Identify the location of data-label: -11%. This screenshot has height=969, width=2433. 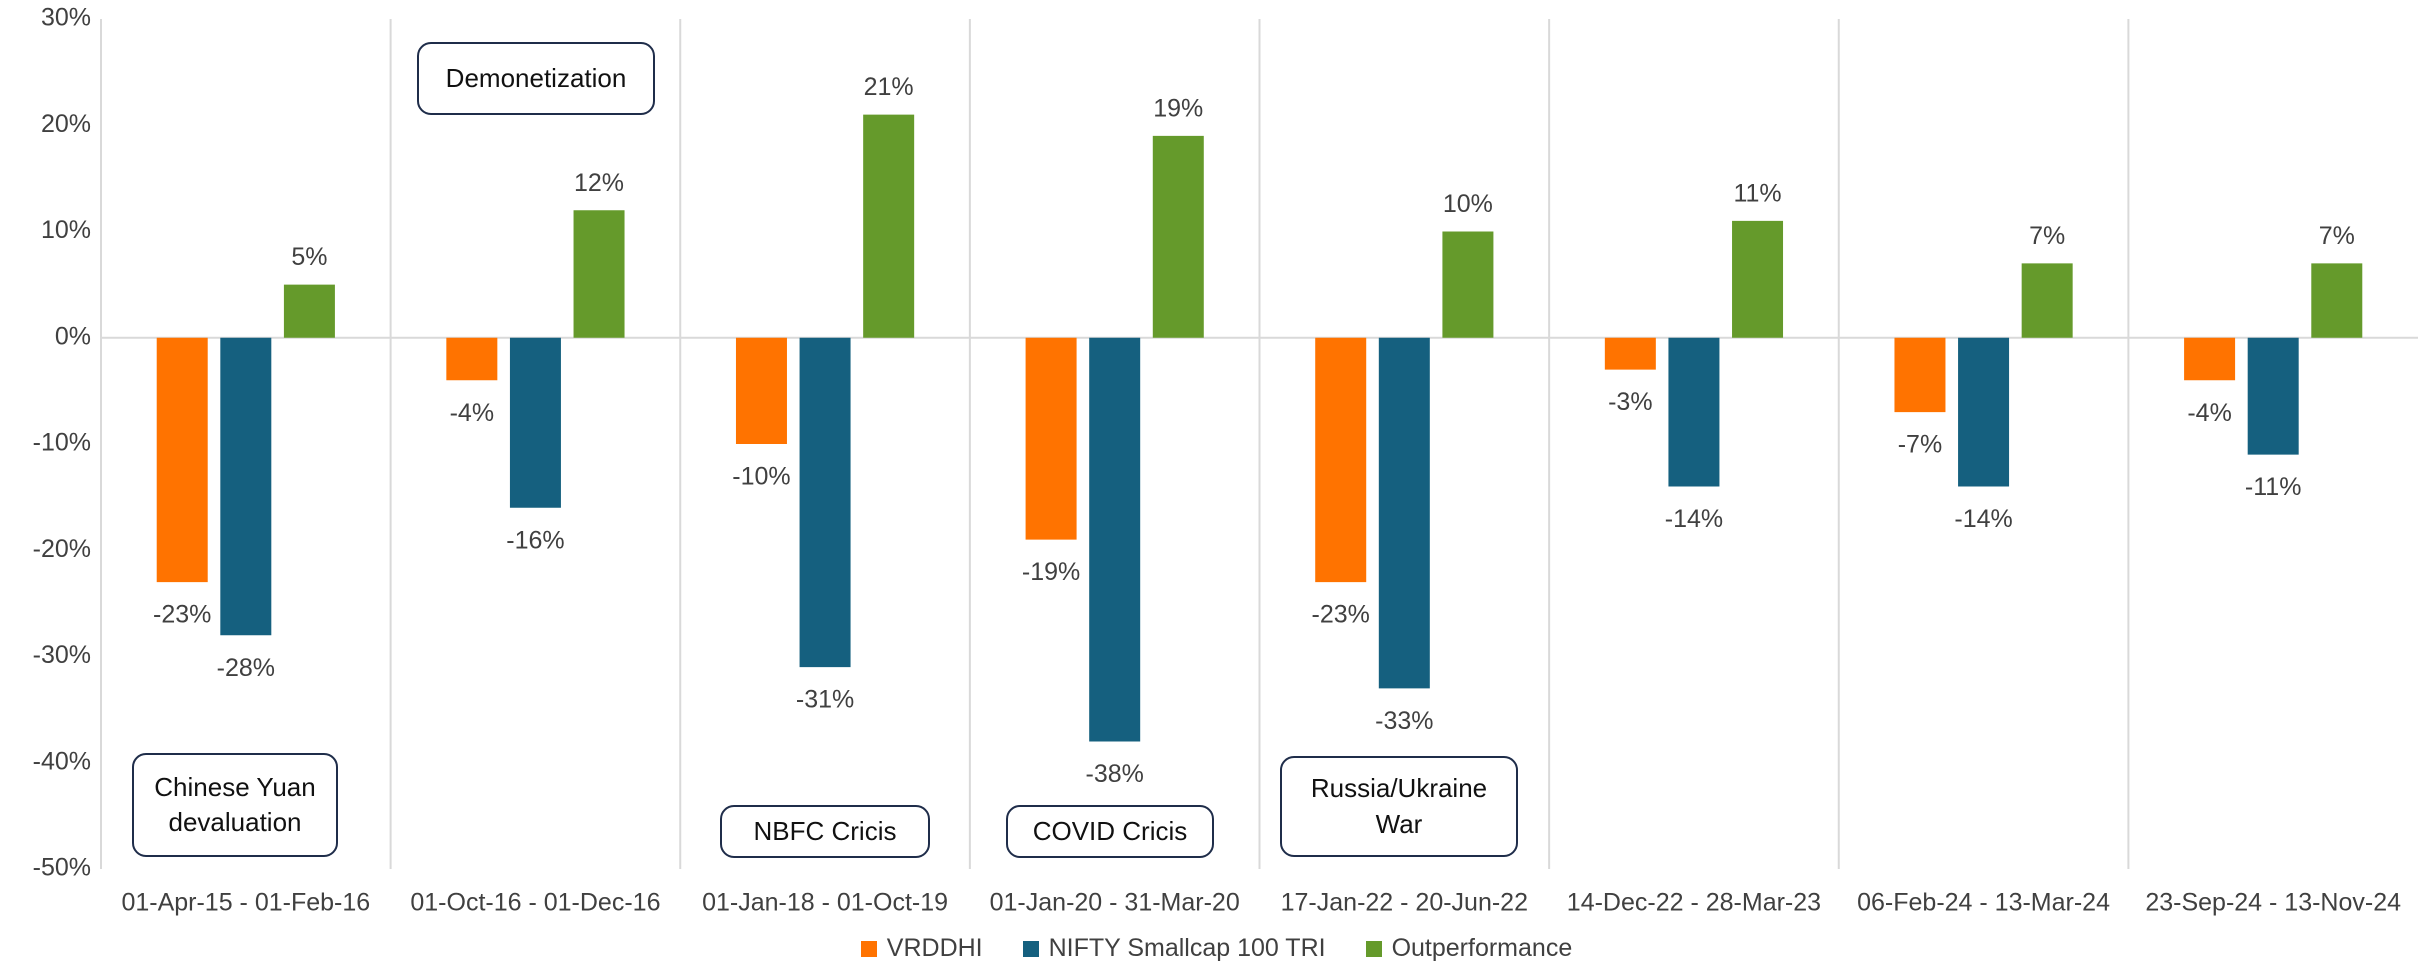
(2273, 487).